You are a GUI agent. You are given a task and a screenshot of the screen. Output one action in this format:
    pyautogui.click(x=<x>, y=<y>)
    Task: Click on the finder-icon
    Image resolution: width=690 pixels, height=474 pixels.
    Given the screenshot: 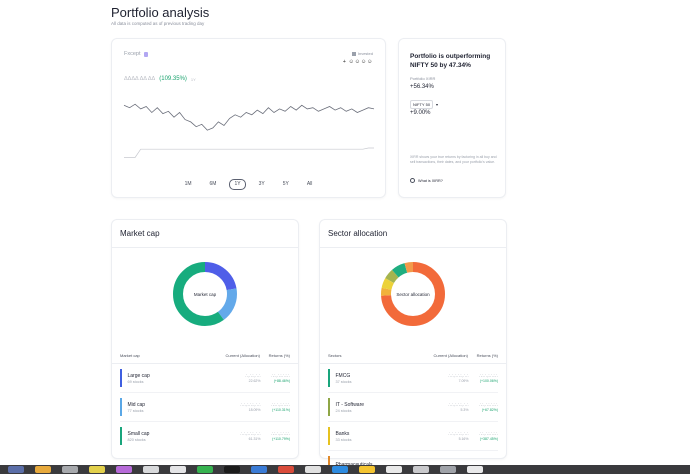 What is the action you would take?
    pyautogui.click(x=16, y=469)
    